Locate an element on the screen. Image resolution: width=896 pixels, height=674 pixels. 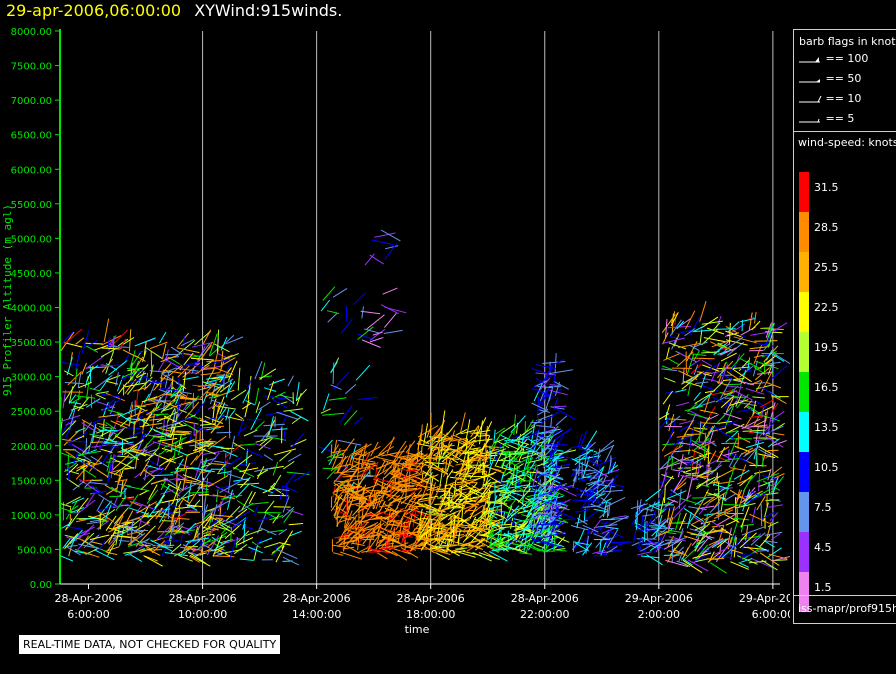
speed-color-swatch is located at coordinates (804, 192).